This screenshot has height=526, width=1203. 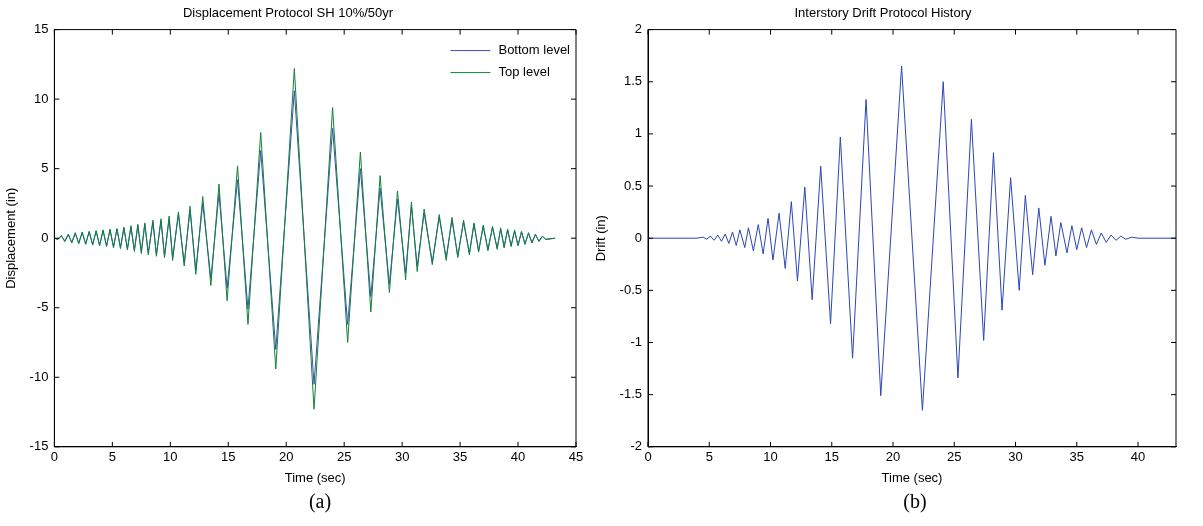 What do you see at coordinates (630, 394) in the screenshot?
I see `y-tick-label: -1.5` at bounding box center [630, 394].